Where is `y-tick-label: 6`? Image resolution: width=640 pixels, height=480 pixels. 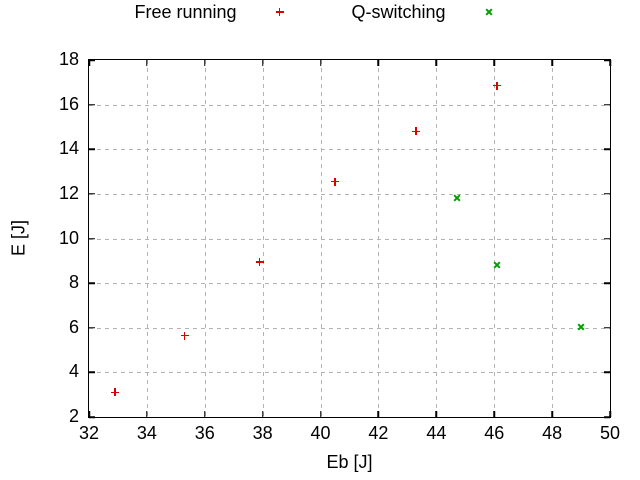
y-tick-label: 6 is located at coordinates (73, 326).